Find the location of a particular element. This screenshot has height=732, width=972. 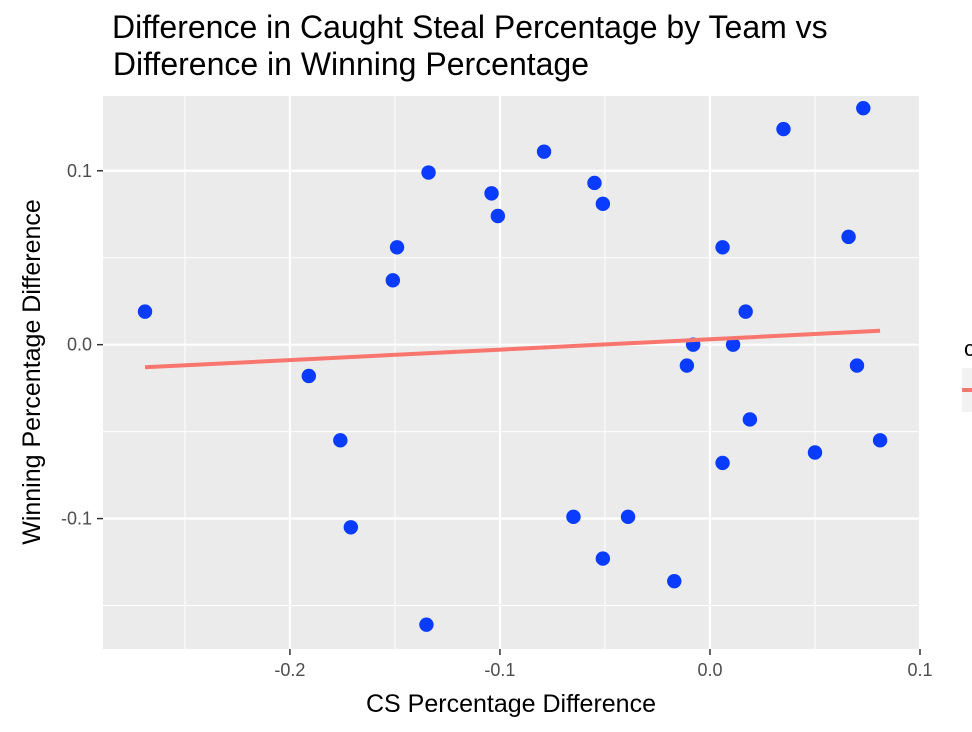

trend-line is located at coordinates (512, 349).